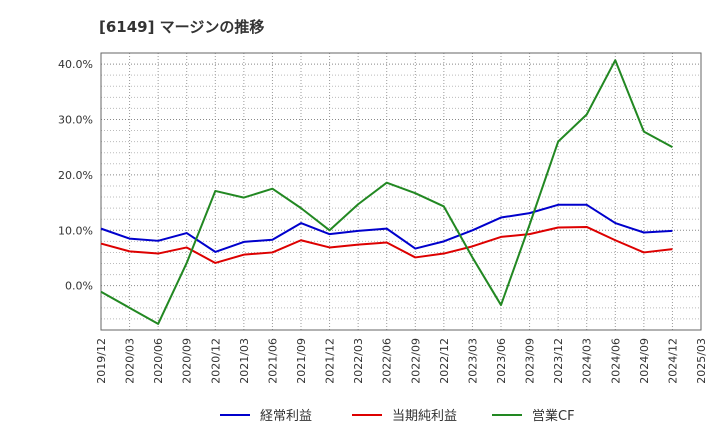  I want to click on x-tick-label: 2020/06, so click(158, 361).